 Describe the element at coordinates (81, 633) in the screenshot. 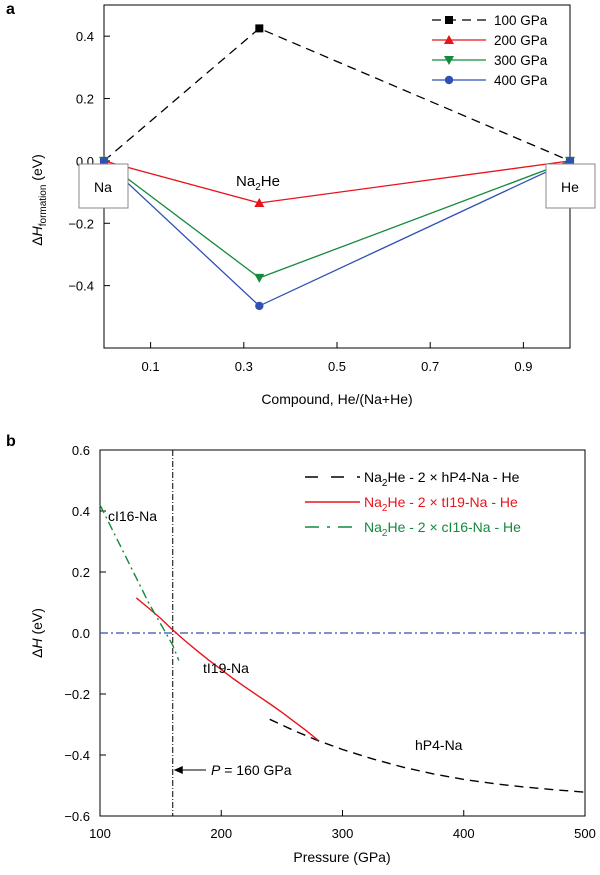

I see `y-tick-label-b: 0.0` at that location.